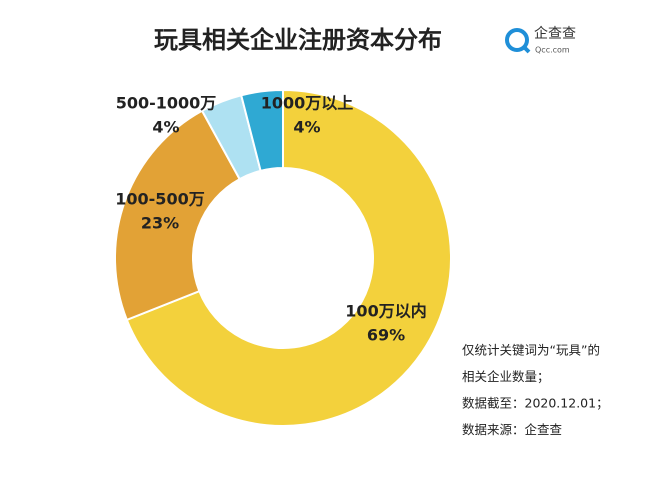 The height and width of the screenshot is (488, 650). Describe the element at coordinates (385, 311) in the screenshot. I see `category-label: 100万以内` at that location.